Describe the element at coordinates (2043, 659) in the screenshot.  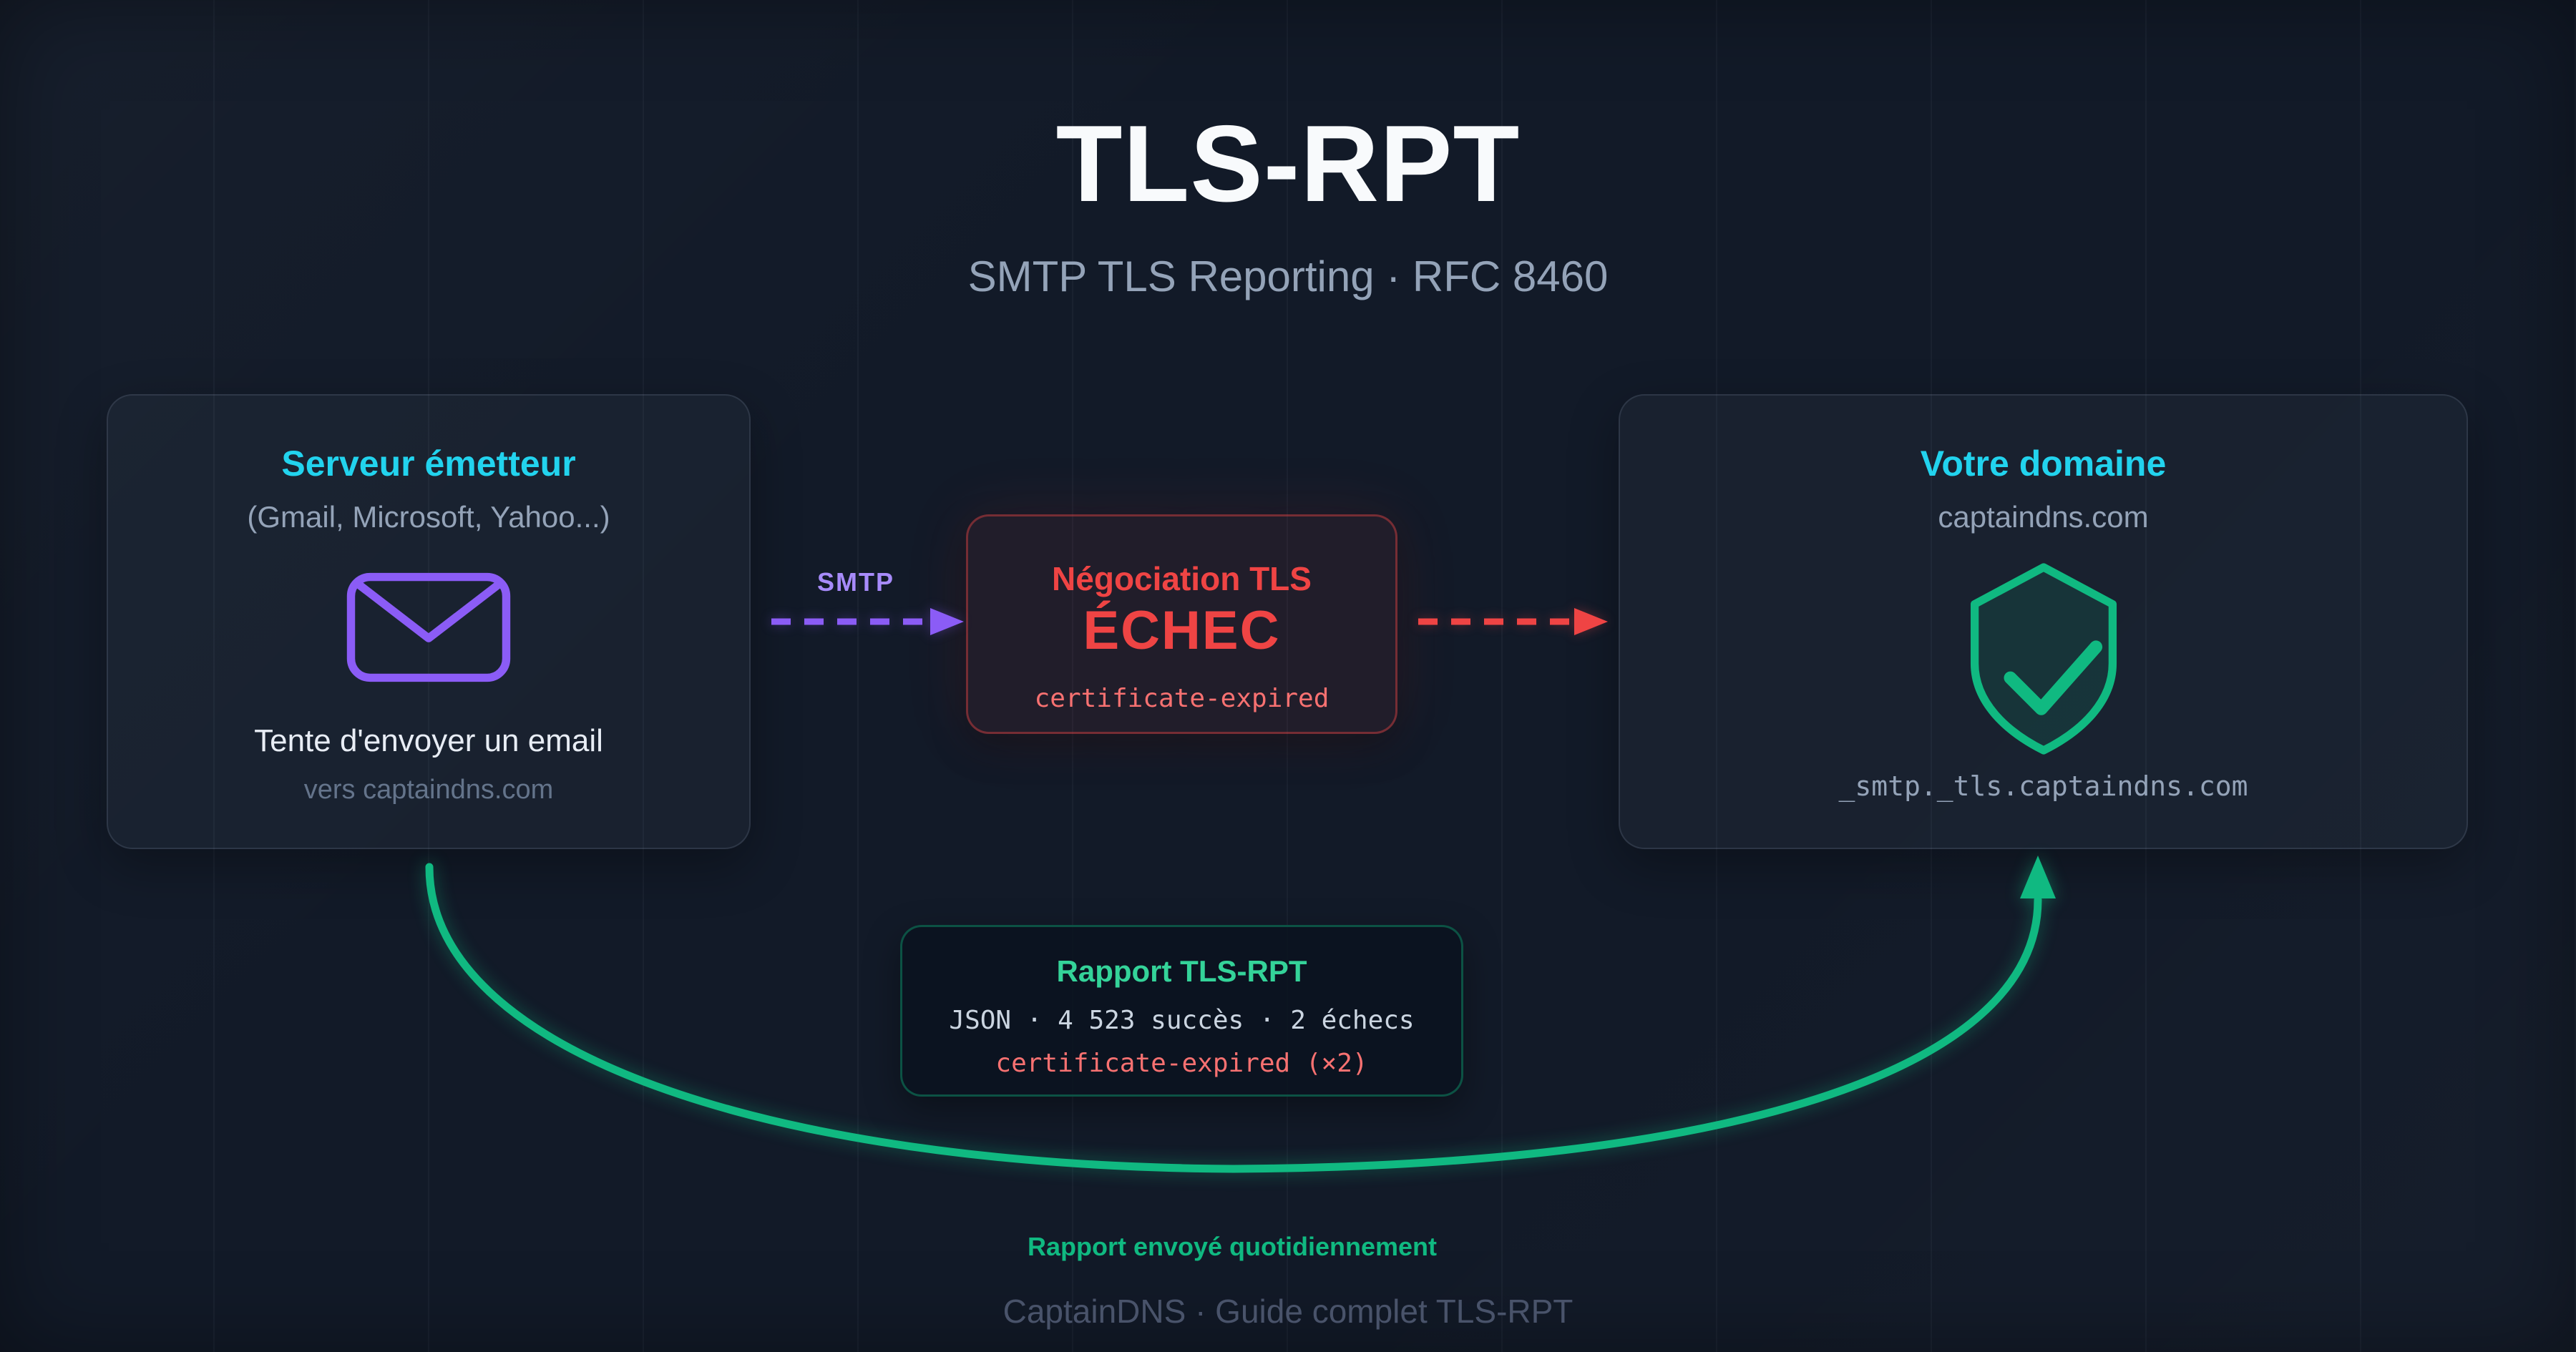
I see `shield-check-icon` at that location.